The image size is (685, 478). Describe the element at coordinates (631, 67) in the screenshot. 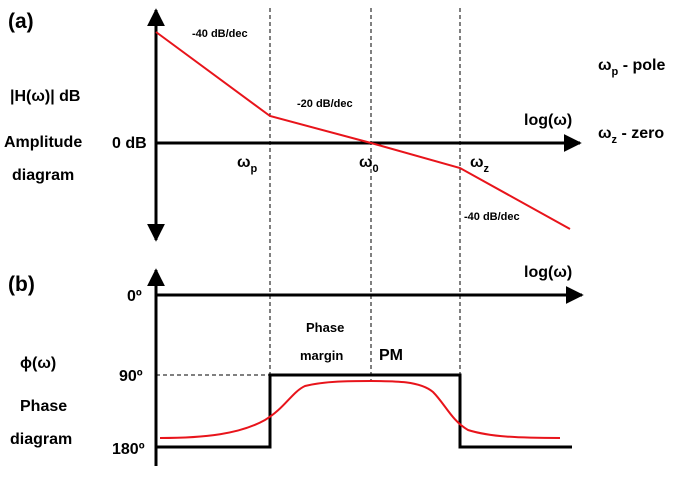

I see `legend-pole: ωp - pole` at that location.